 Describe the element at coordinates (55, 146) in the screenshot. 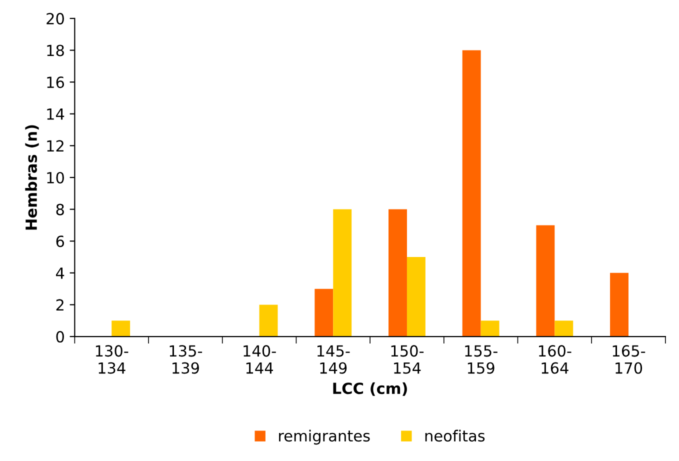

I see `y-tick-label: 12` at that location.